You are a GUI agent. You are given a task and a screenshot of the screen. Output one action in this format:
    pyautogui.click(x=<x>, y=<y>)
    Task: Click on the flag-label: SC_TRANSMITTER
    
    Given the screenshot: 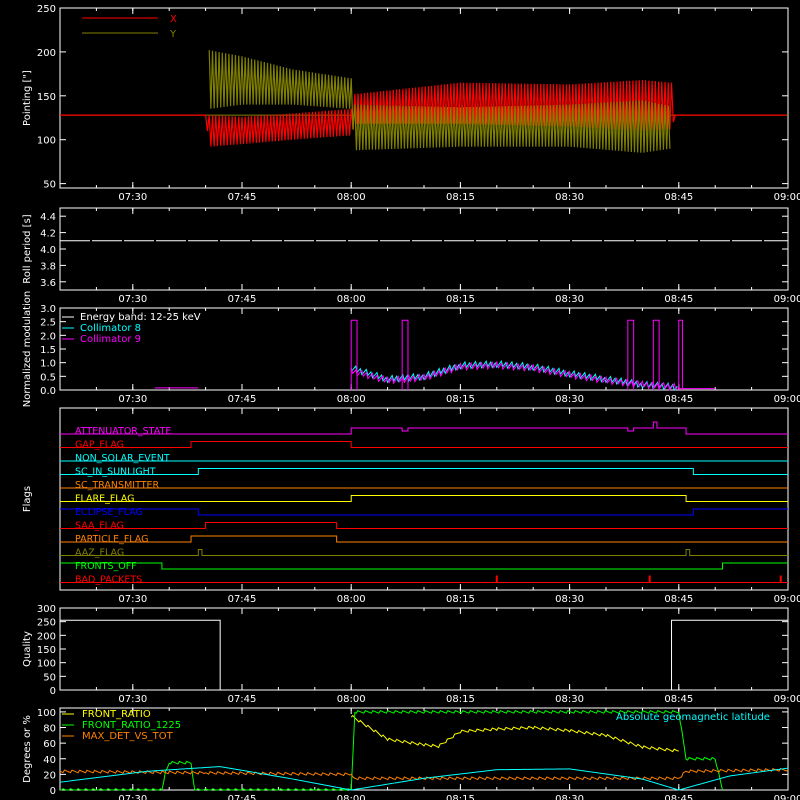 What is the action you would take?
    pyautogui.click(x=117, y=485)
    